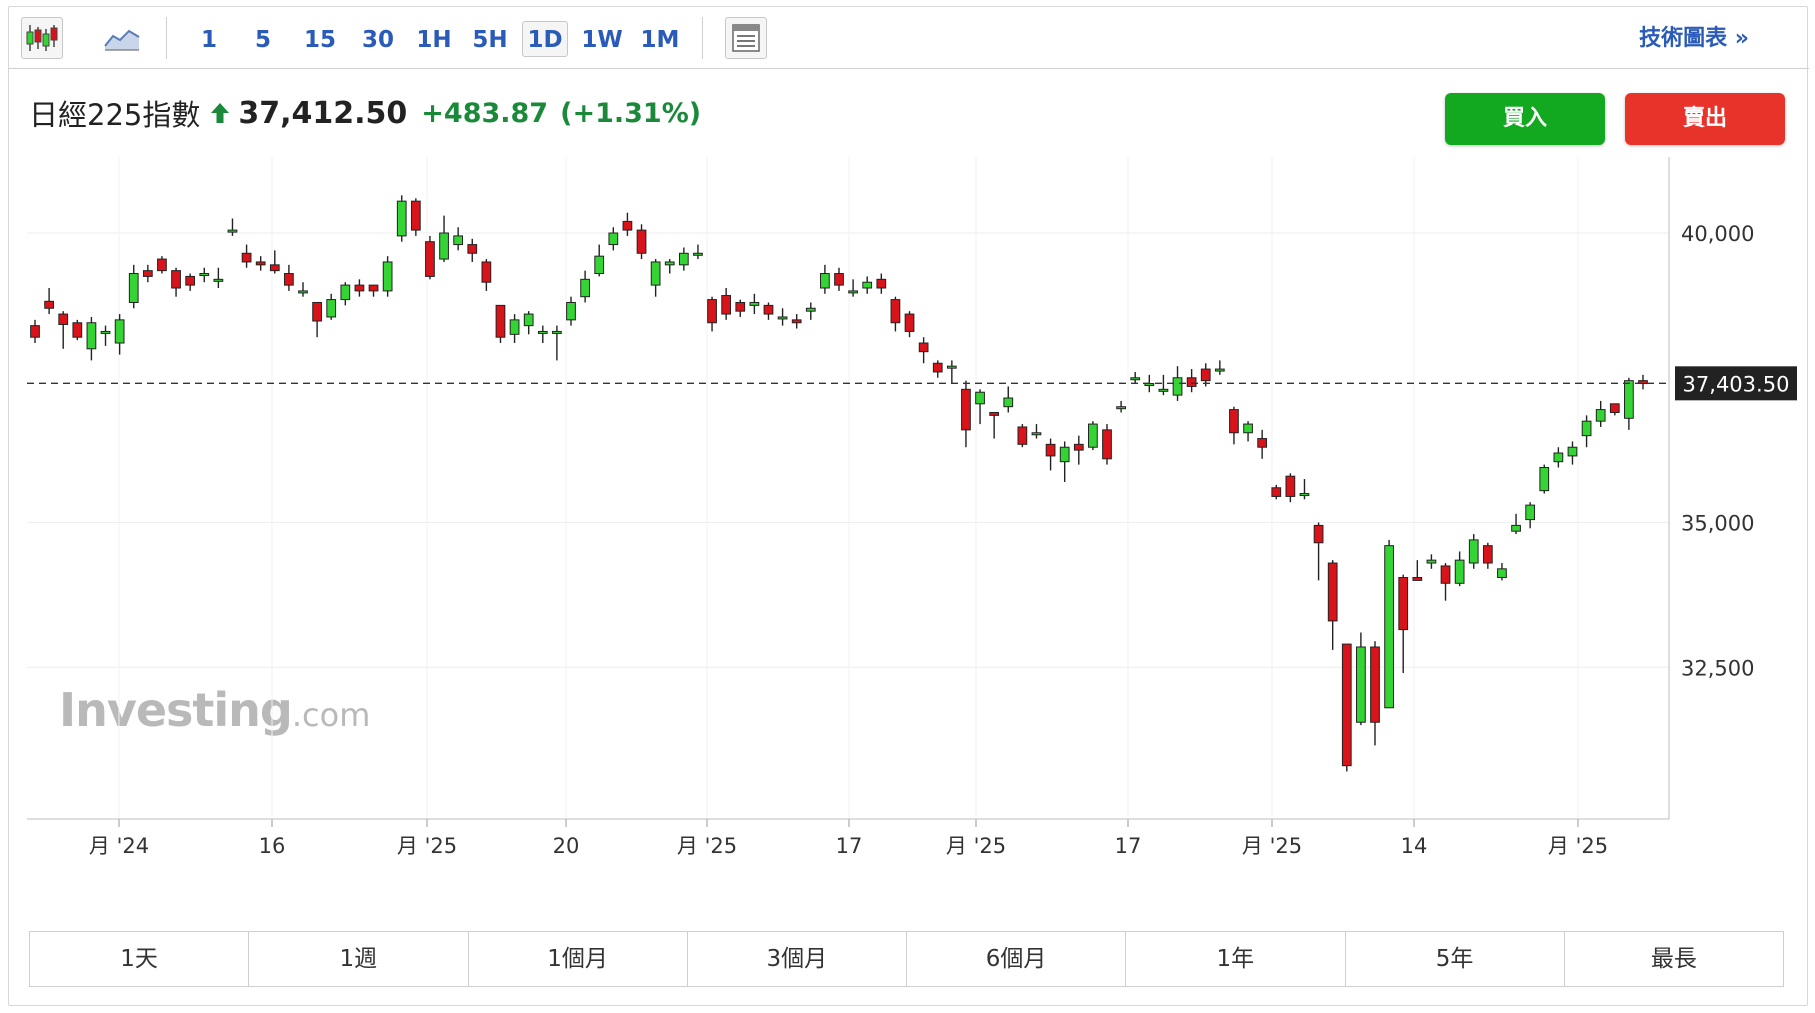 This screenshot has width=1815, height=1013. I want to click on period-1y: 1年, so click(1236, 959).